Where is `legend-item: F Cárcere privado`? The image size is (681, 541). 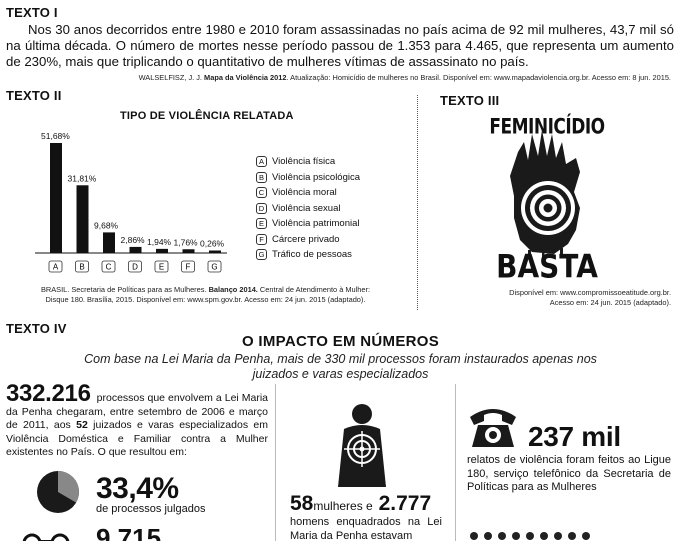 legend-item: F Cárcere privado is located at coordinates (308, 240).